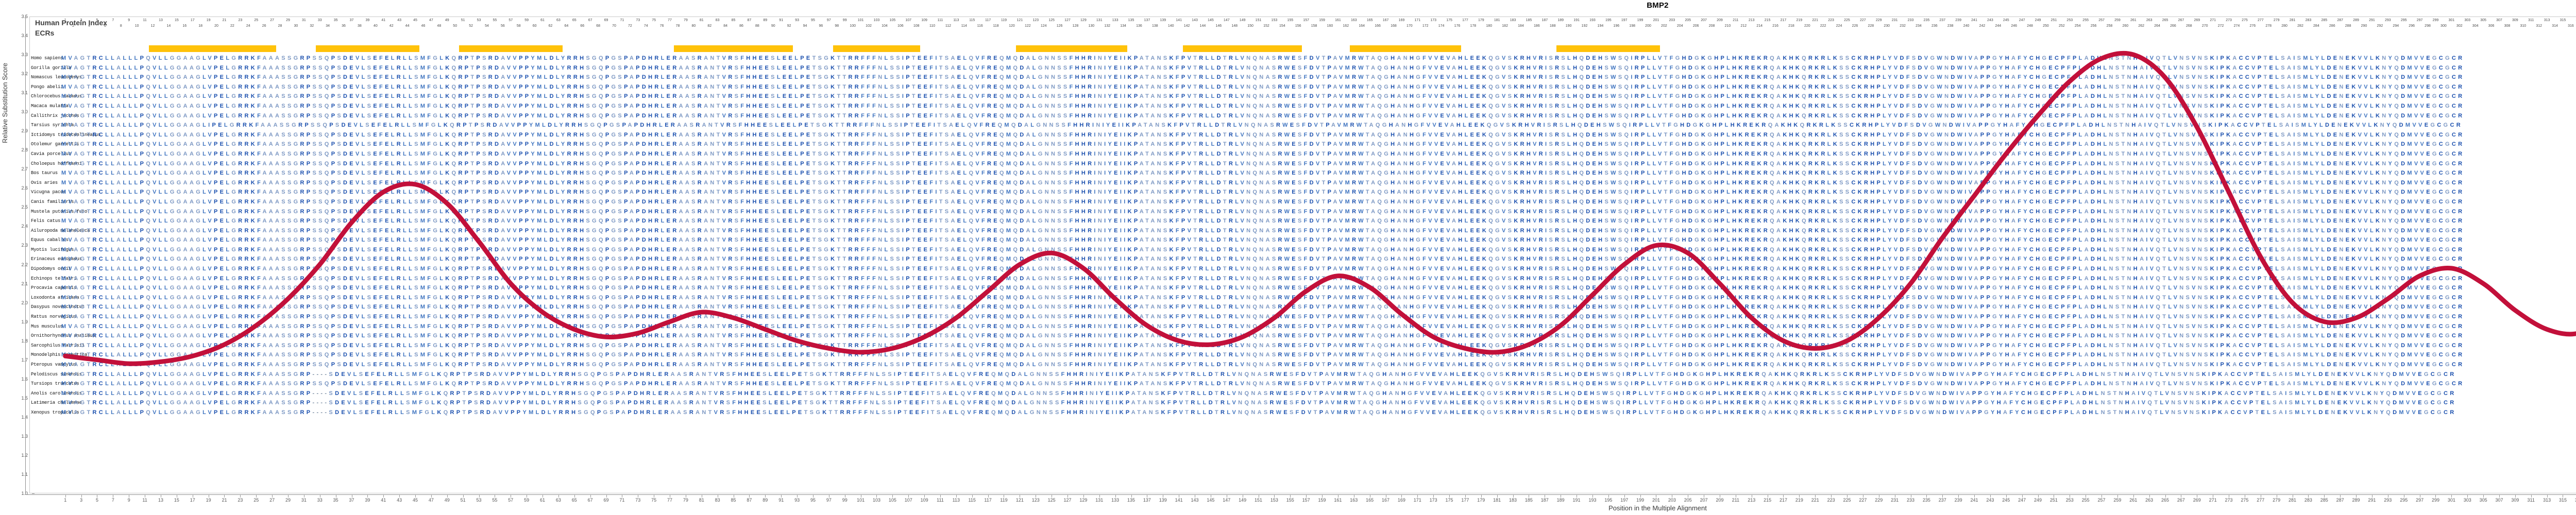 This screenshot has height=515, width=2576. Describe the element at coordinates (598, 26) in the screenshot. I see `column-index-number: 68` at that location.